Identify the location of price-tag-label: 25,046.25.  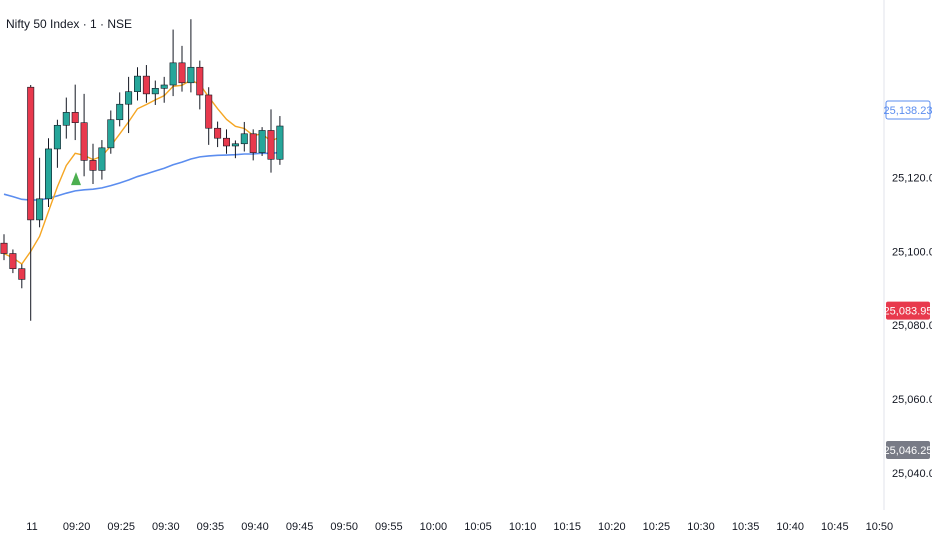
(908, 451).